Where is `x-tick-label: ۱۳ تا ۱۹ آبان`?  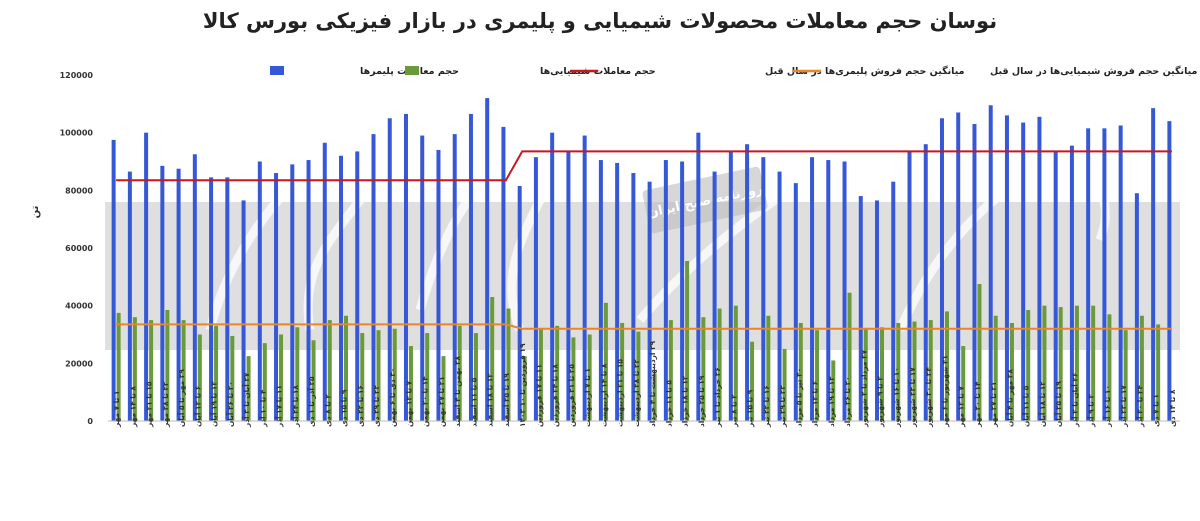
x-tick-label: ۱۳ تا ۱۹ آبان is located at coordinates (214, 404).